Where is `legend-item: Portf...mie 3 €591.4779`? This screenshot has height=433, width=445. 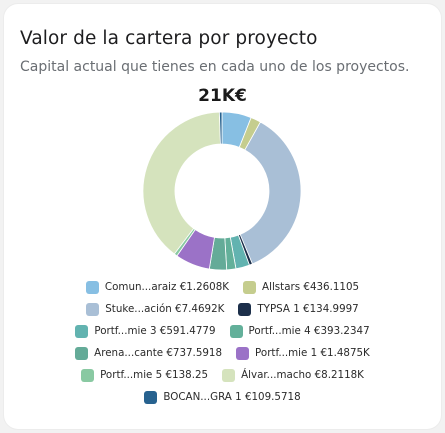
legend-item: Portf...mie 3 €591.4779 is located at coordinates (145, 331).